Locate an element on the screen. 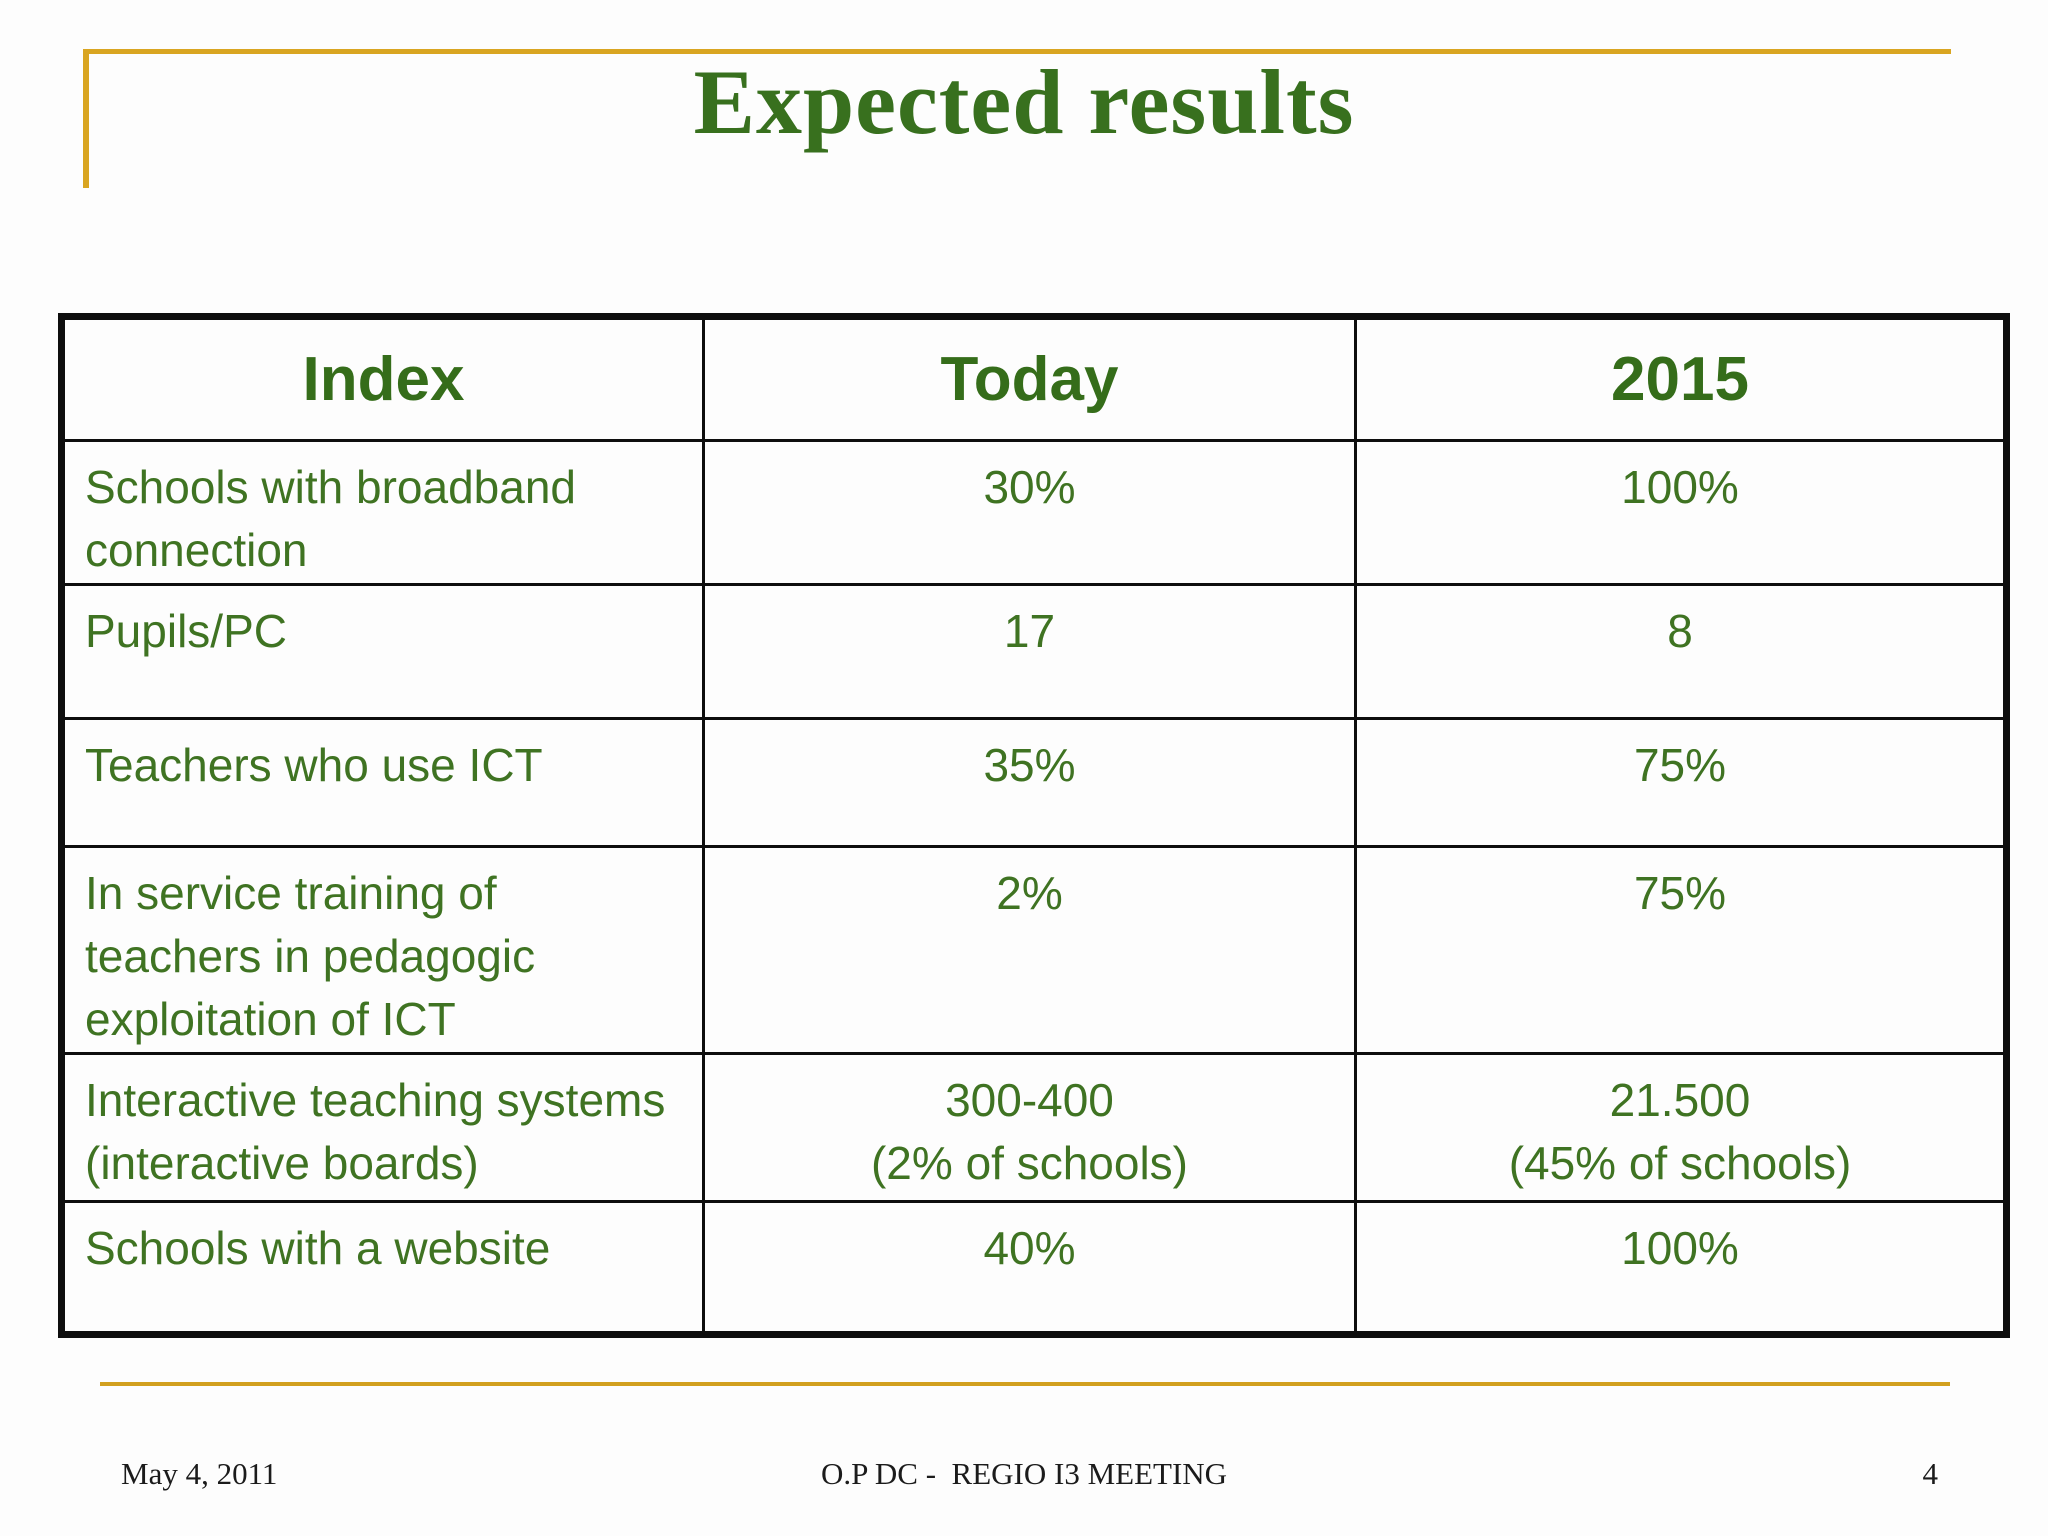 The image size is (2048, 1536). table-cell: 17 is located at coordinates (1029, 651).